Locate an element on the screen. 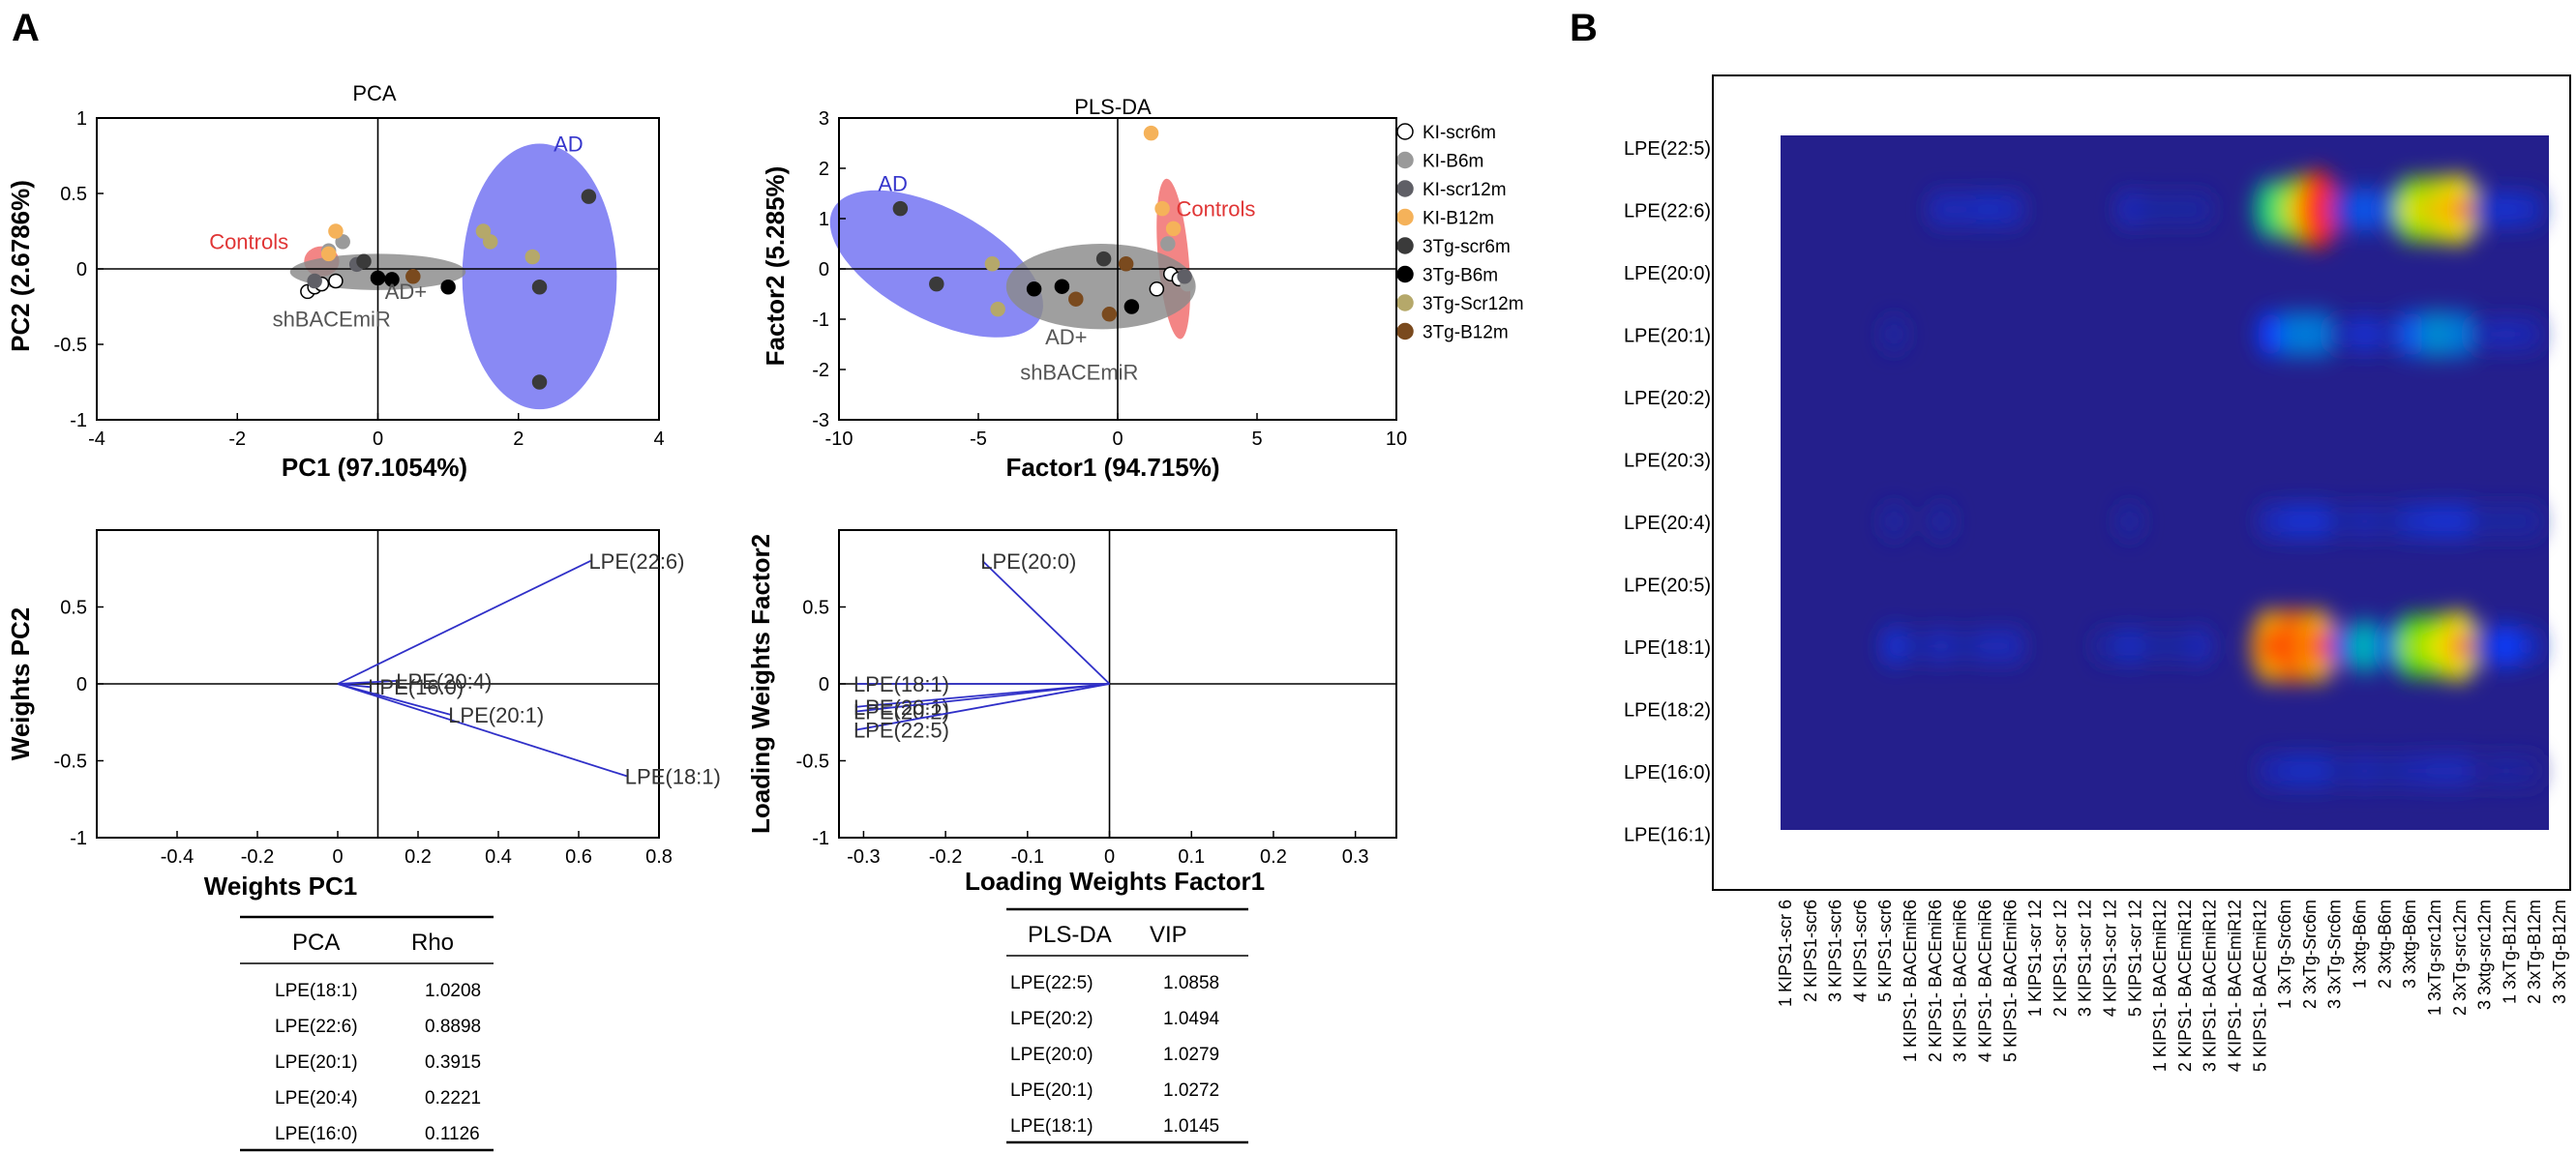  heatmap-row-label: LPE(20:3) is located at coordinates (1667, 461).